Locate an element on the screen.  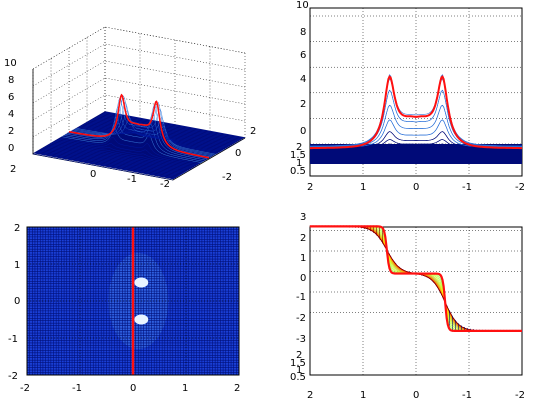
z-tick-label: 10 is located at coordinates (10, 63).